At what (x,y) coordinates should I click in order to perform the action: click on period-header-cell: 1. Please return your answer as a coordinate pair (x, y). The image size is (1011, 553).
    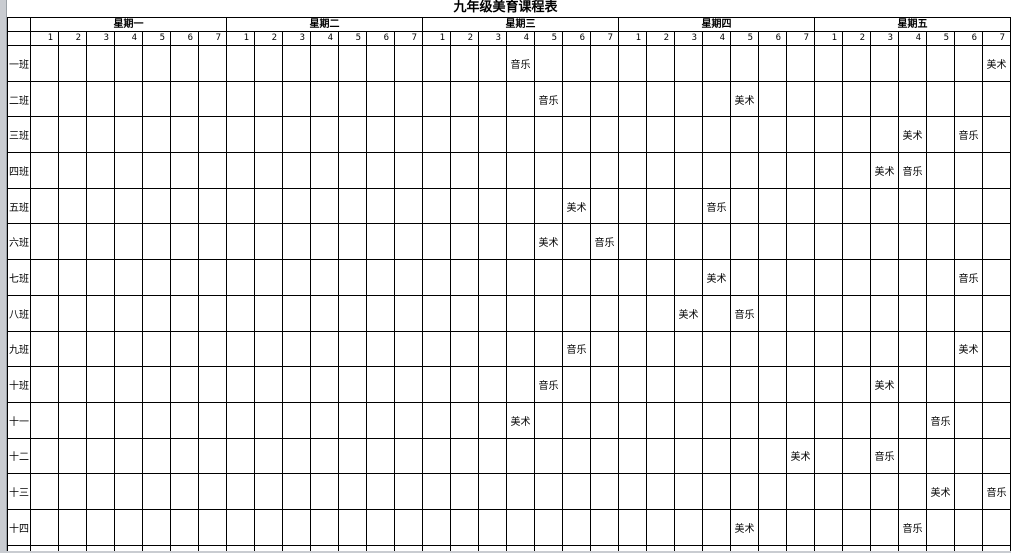
    Looking at the image, I should click on (633, 39).